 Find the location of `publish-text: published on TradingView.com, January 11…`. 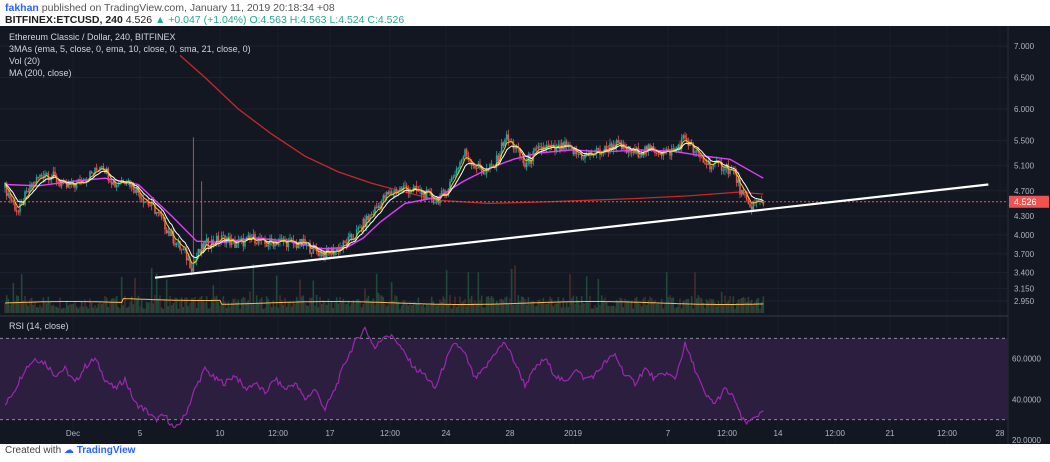

publish-text: published on TradingView.com, January 11… is located at coordinates (188, 8).